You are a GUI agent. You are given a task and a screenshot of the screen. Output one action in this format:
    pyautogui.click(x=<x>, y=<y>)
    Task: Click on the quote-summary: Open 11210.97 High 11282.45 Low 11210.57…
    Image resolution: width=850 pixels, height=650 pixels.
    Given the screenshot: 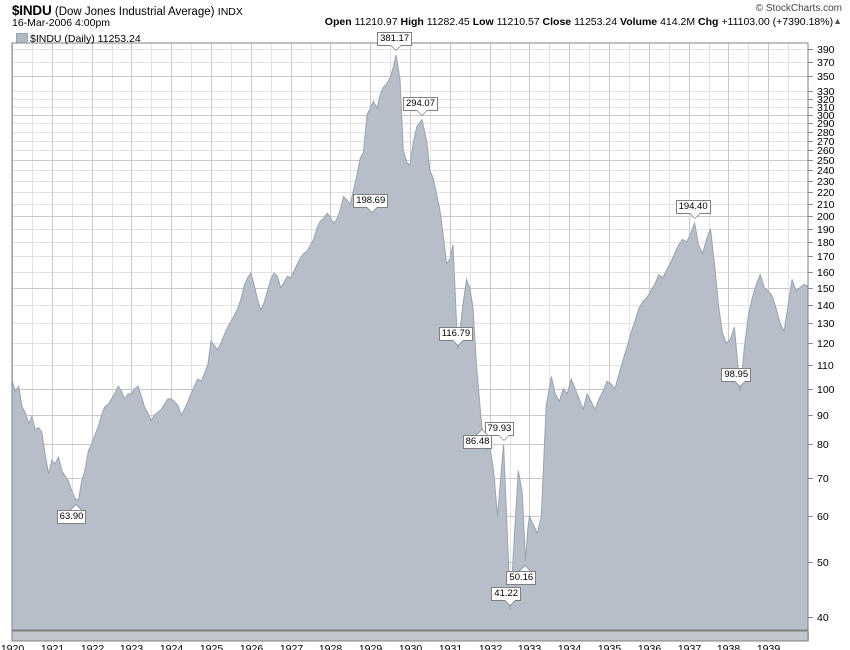 What is the action you would take?
    pyautogui.click(x=583, y=22)
    